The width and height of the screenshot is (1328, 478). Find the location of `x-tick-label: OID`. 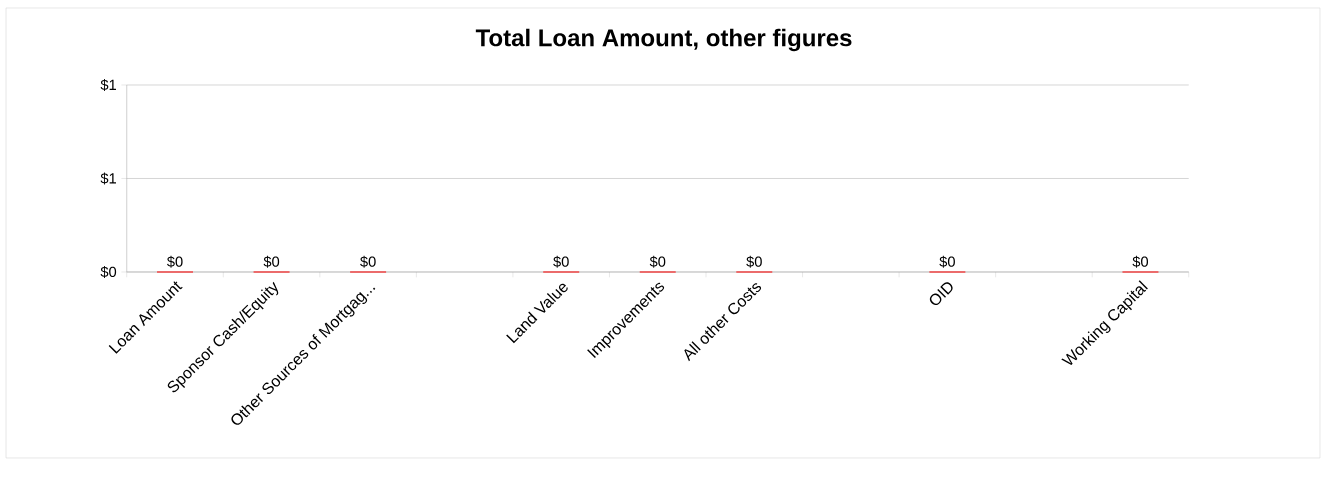

x-tick-label: OID is located at coordinates (941, 294).